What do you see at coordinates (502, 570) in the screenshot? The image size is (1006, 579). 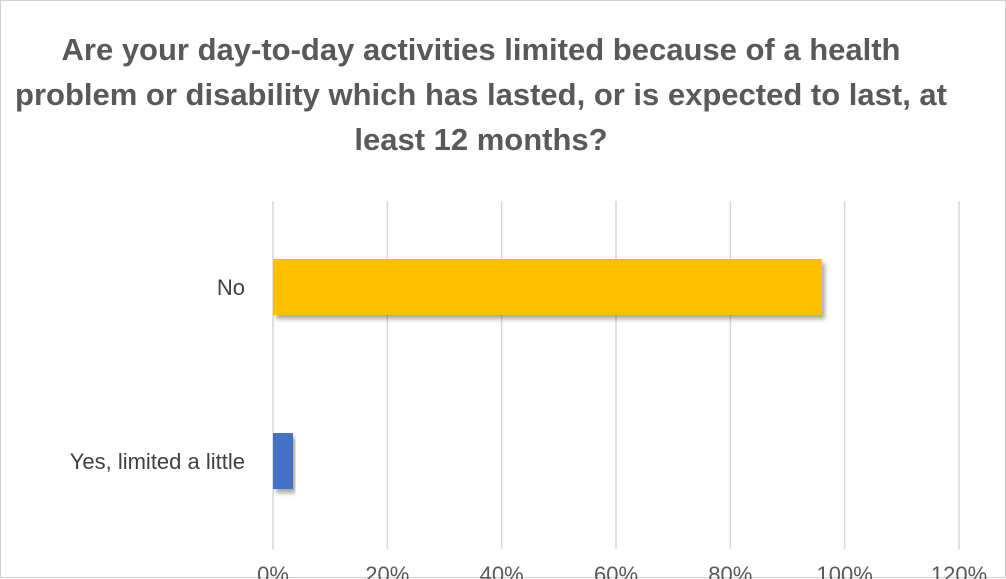 I see `x-tick-label: 40%` at bounding box center [502, 570].